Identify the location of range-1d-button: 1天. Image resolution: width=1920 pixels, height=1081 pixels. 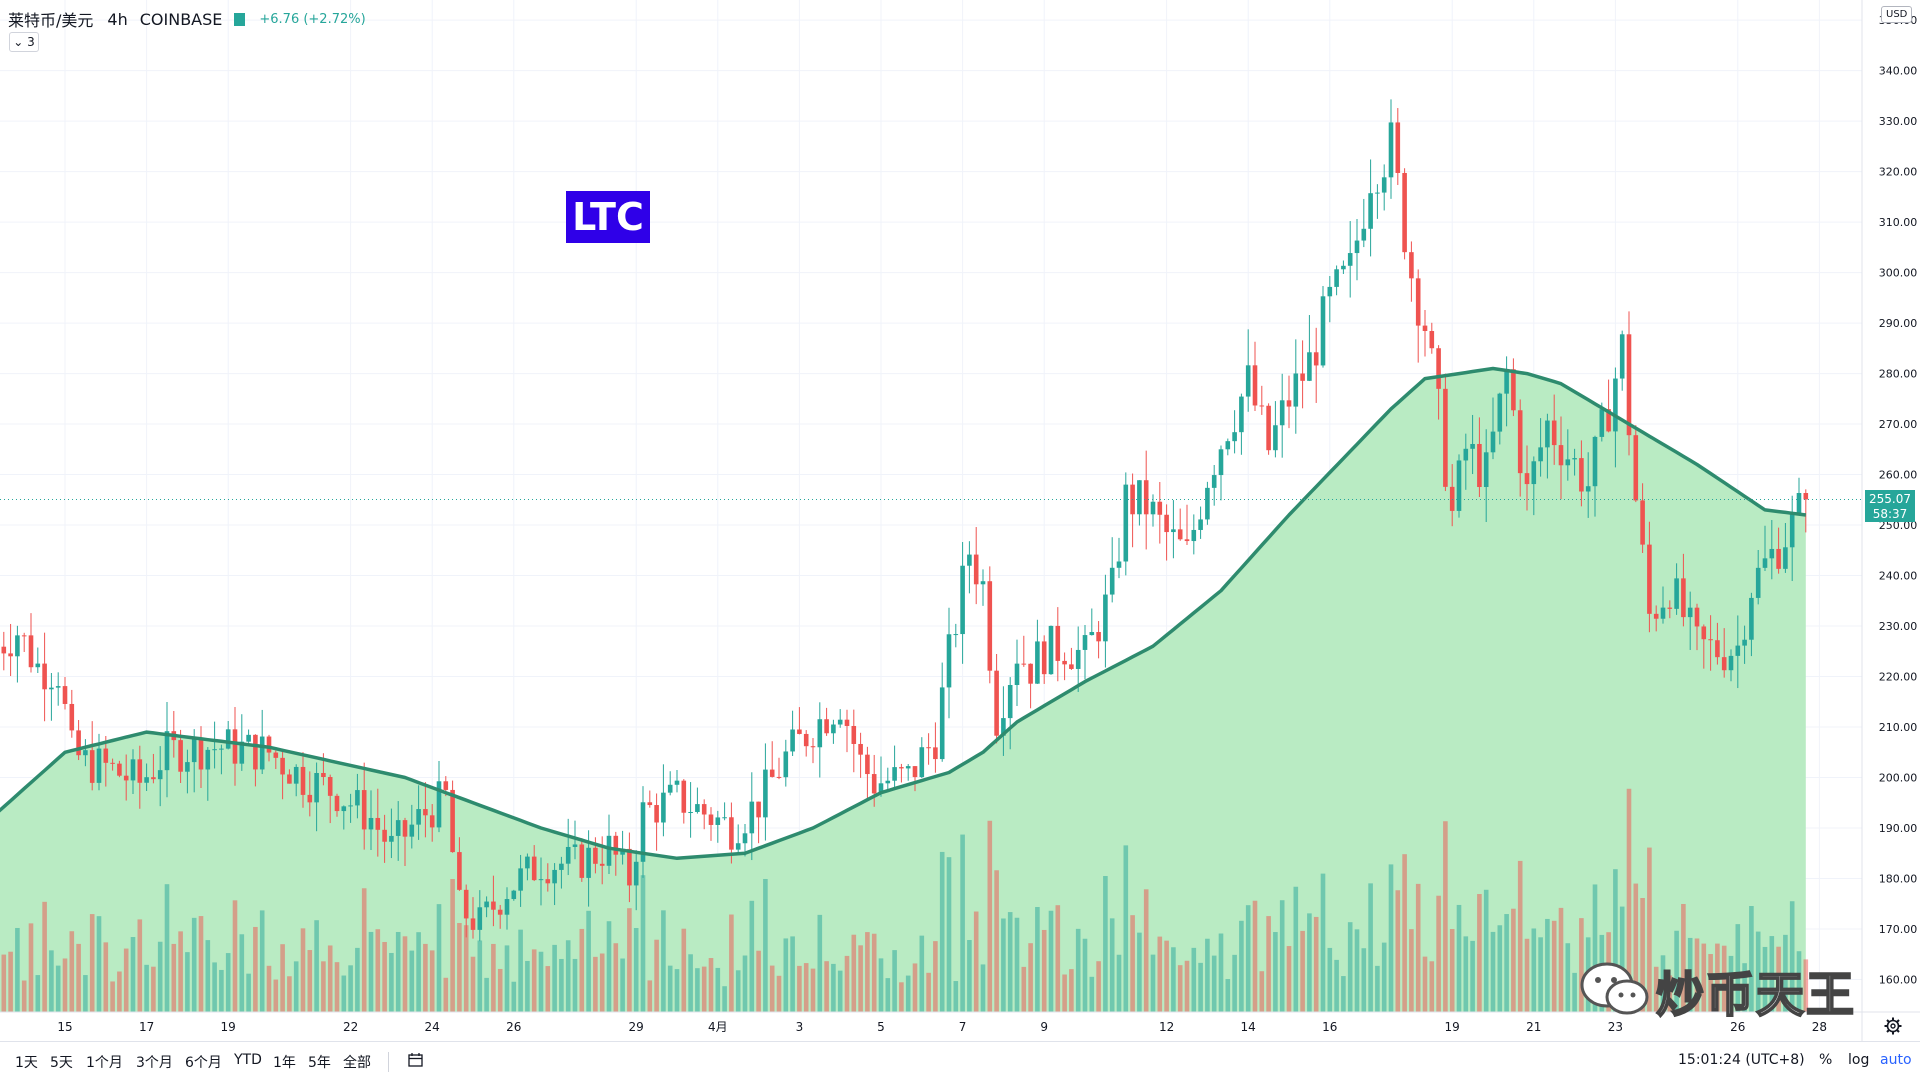
(26, 1063).